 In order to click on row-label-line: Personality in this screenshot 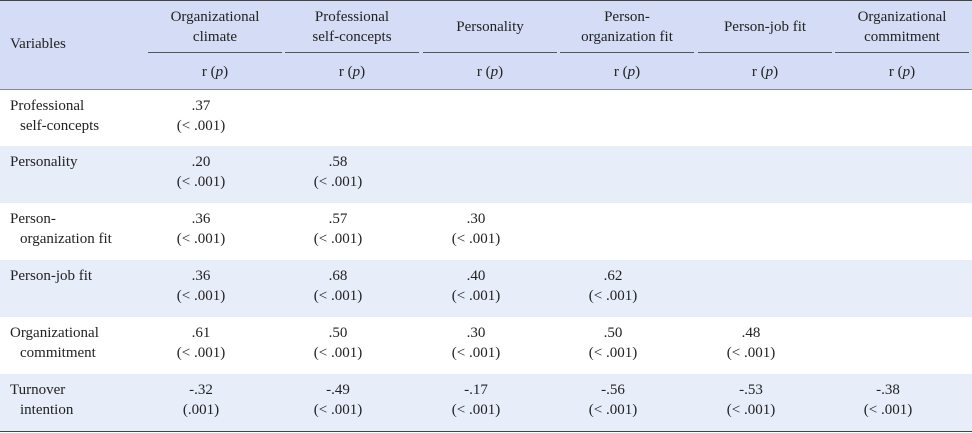, I will do `click(44, 162)`.